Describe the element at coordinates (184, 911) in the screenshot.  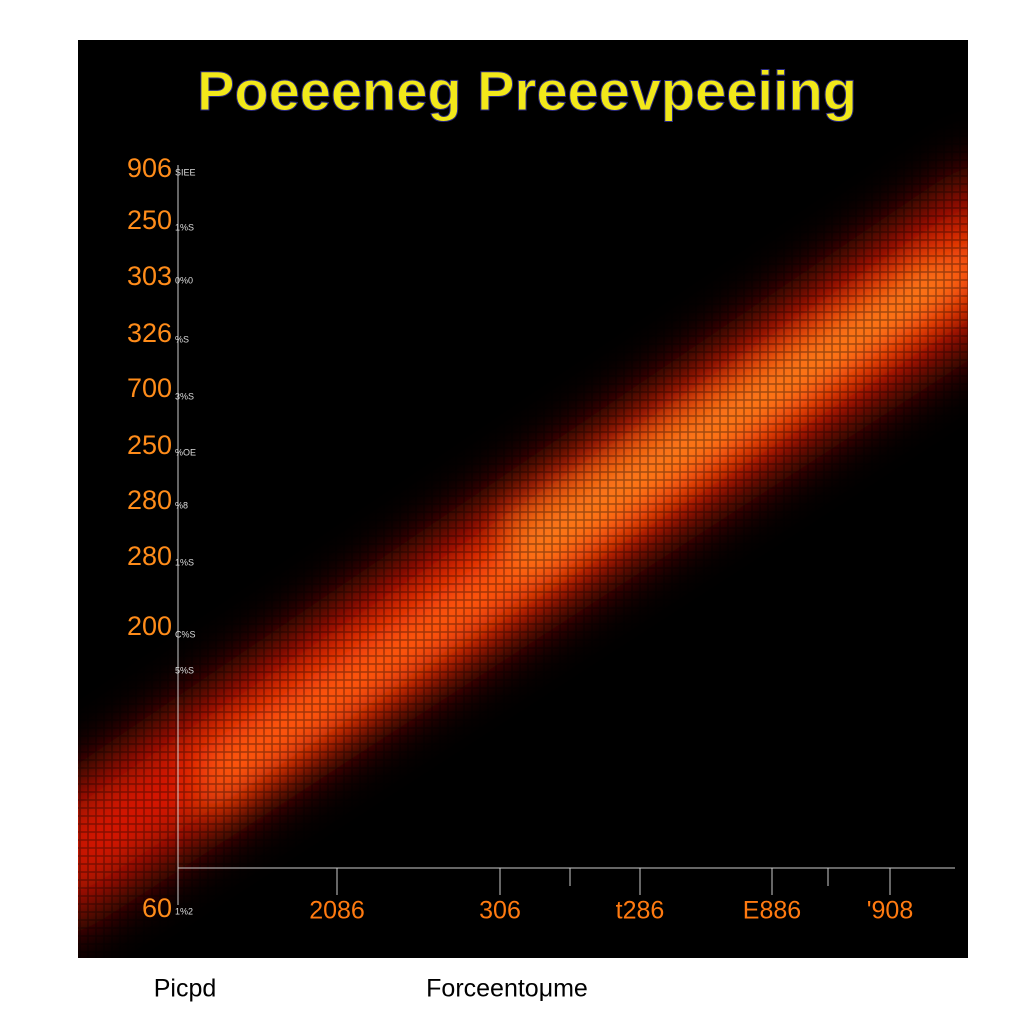
I see `y-small-label: 1%2` at that location.